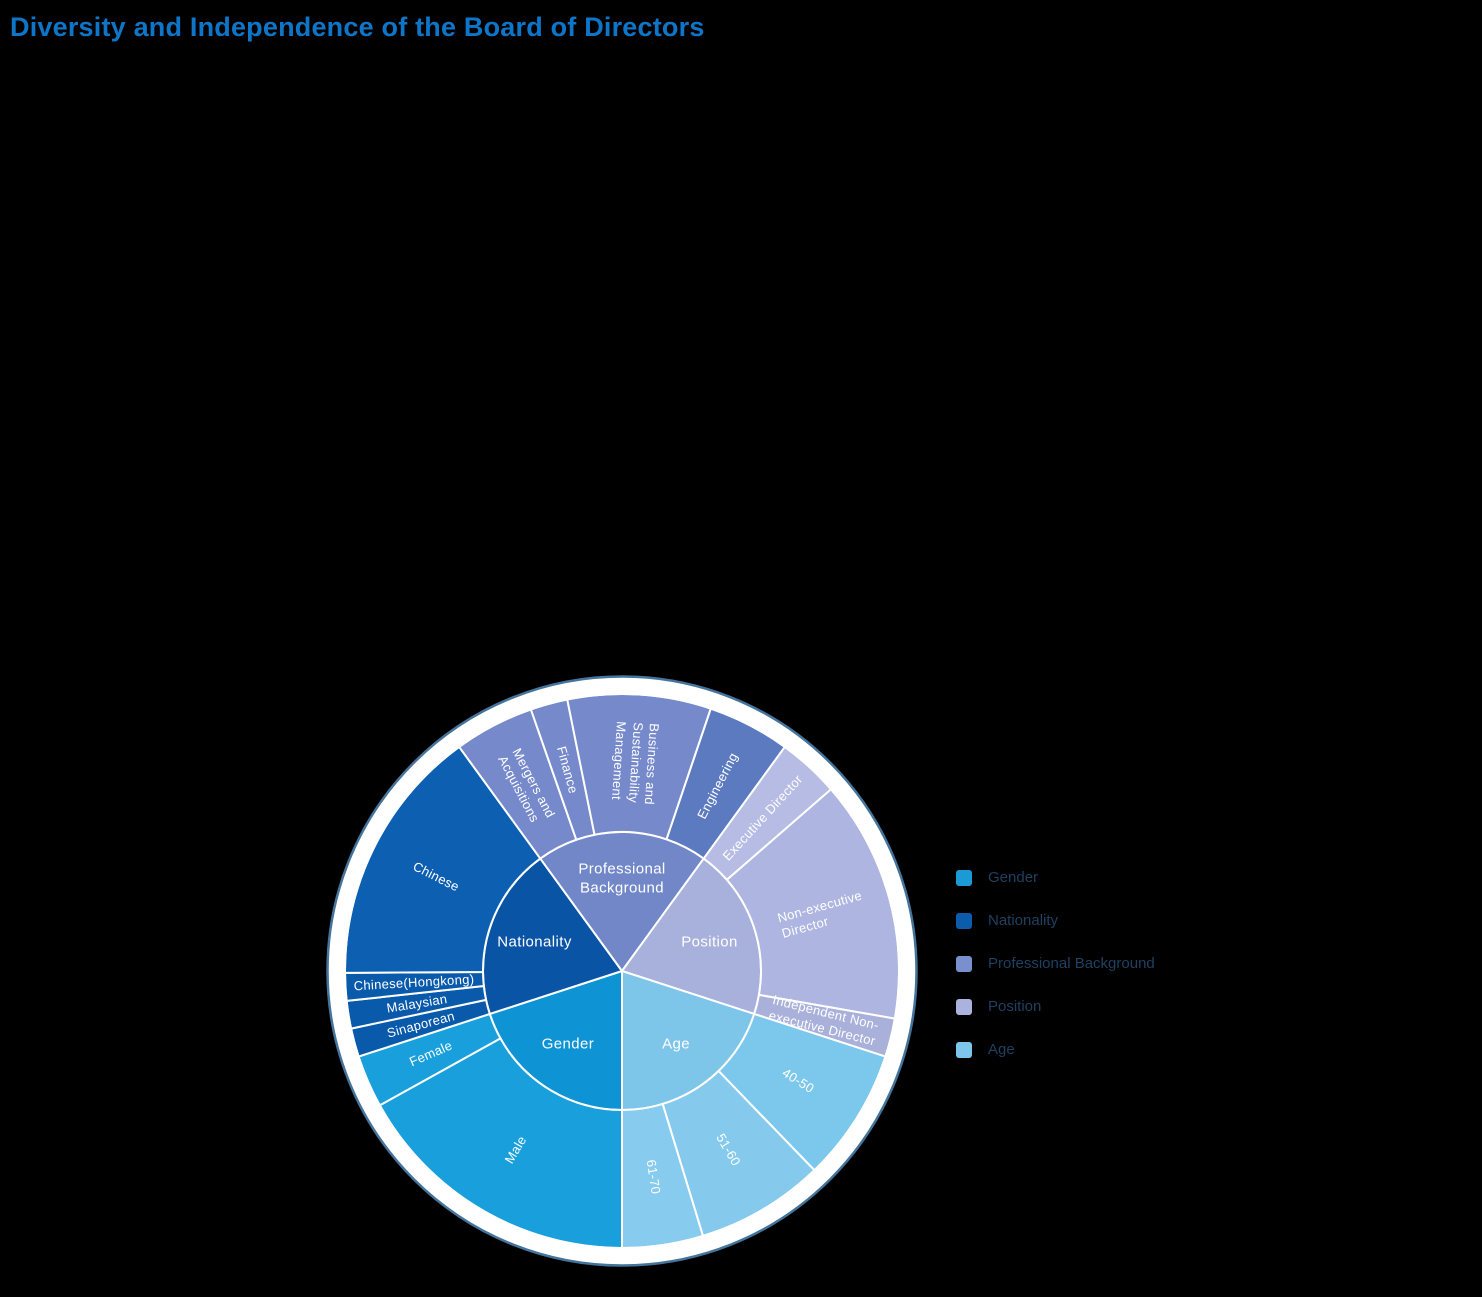  What do you see at coordinates (1055, 1049) in the screenshot?
I see `legend-item-age: Age` at bounding box center [1055, 1049].